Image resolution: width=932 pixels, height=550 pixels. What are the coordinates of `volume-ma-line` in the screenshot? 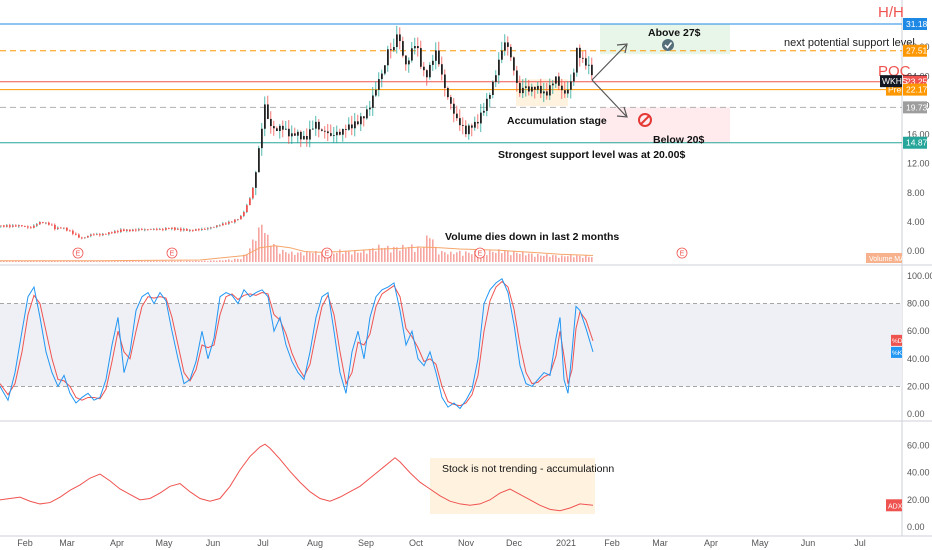 It's located at (297, 253).